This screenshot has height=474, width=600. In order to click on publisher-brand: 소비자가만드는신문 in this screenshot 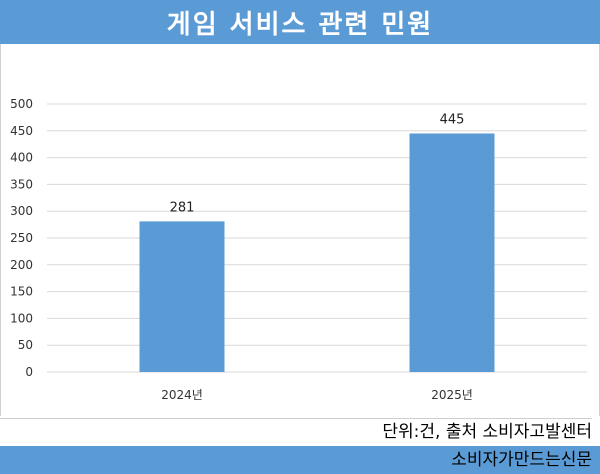, I will do `click(521, 460)`.